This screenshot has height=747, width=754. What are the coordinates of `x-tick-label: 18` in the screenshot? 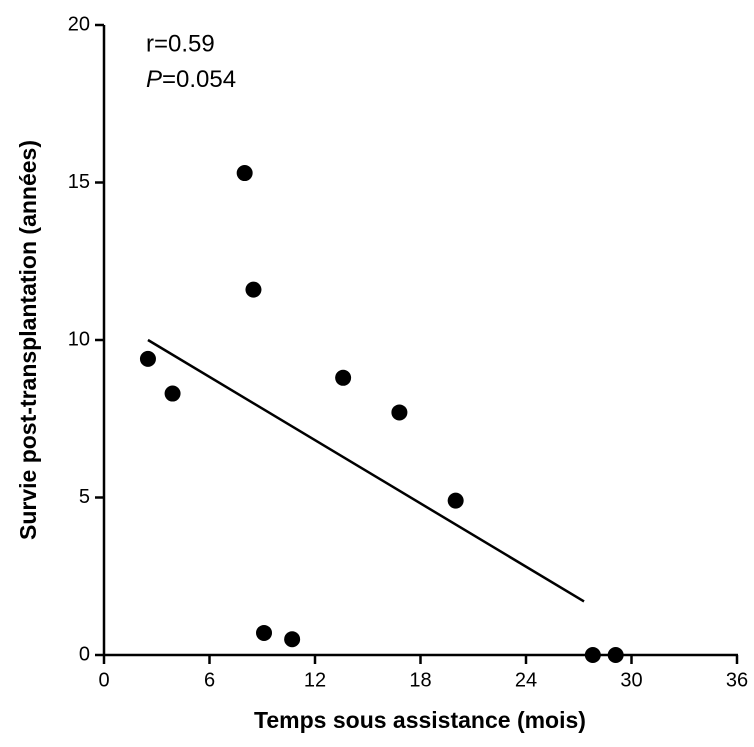 It's located at (420, 680).